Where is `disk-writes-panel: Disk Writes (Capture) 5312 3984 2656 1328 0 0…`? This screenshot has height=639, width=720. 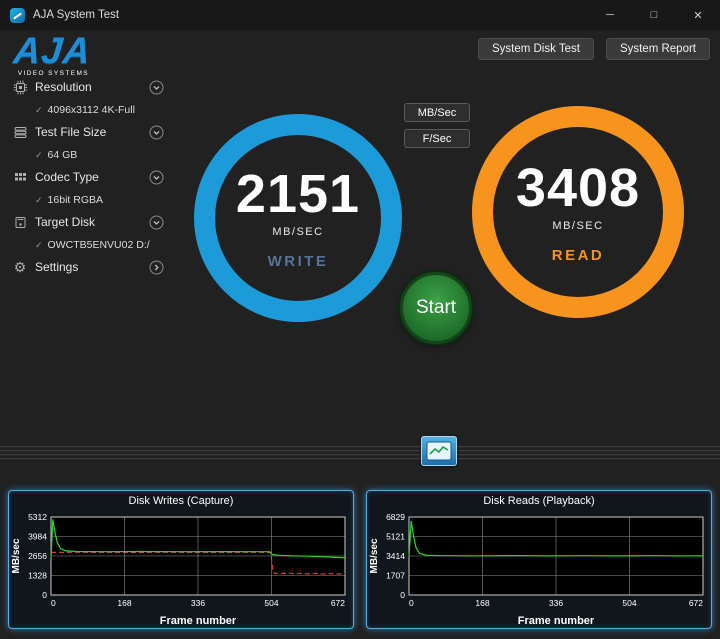
disk-writes-panel: Disk Writes (Capture) 5312 3984 2656 1328 0 0… is located at coordinates (181, 559).